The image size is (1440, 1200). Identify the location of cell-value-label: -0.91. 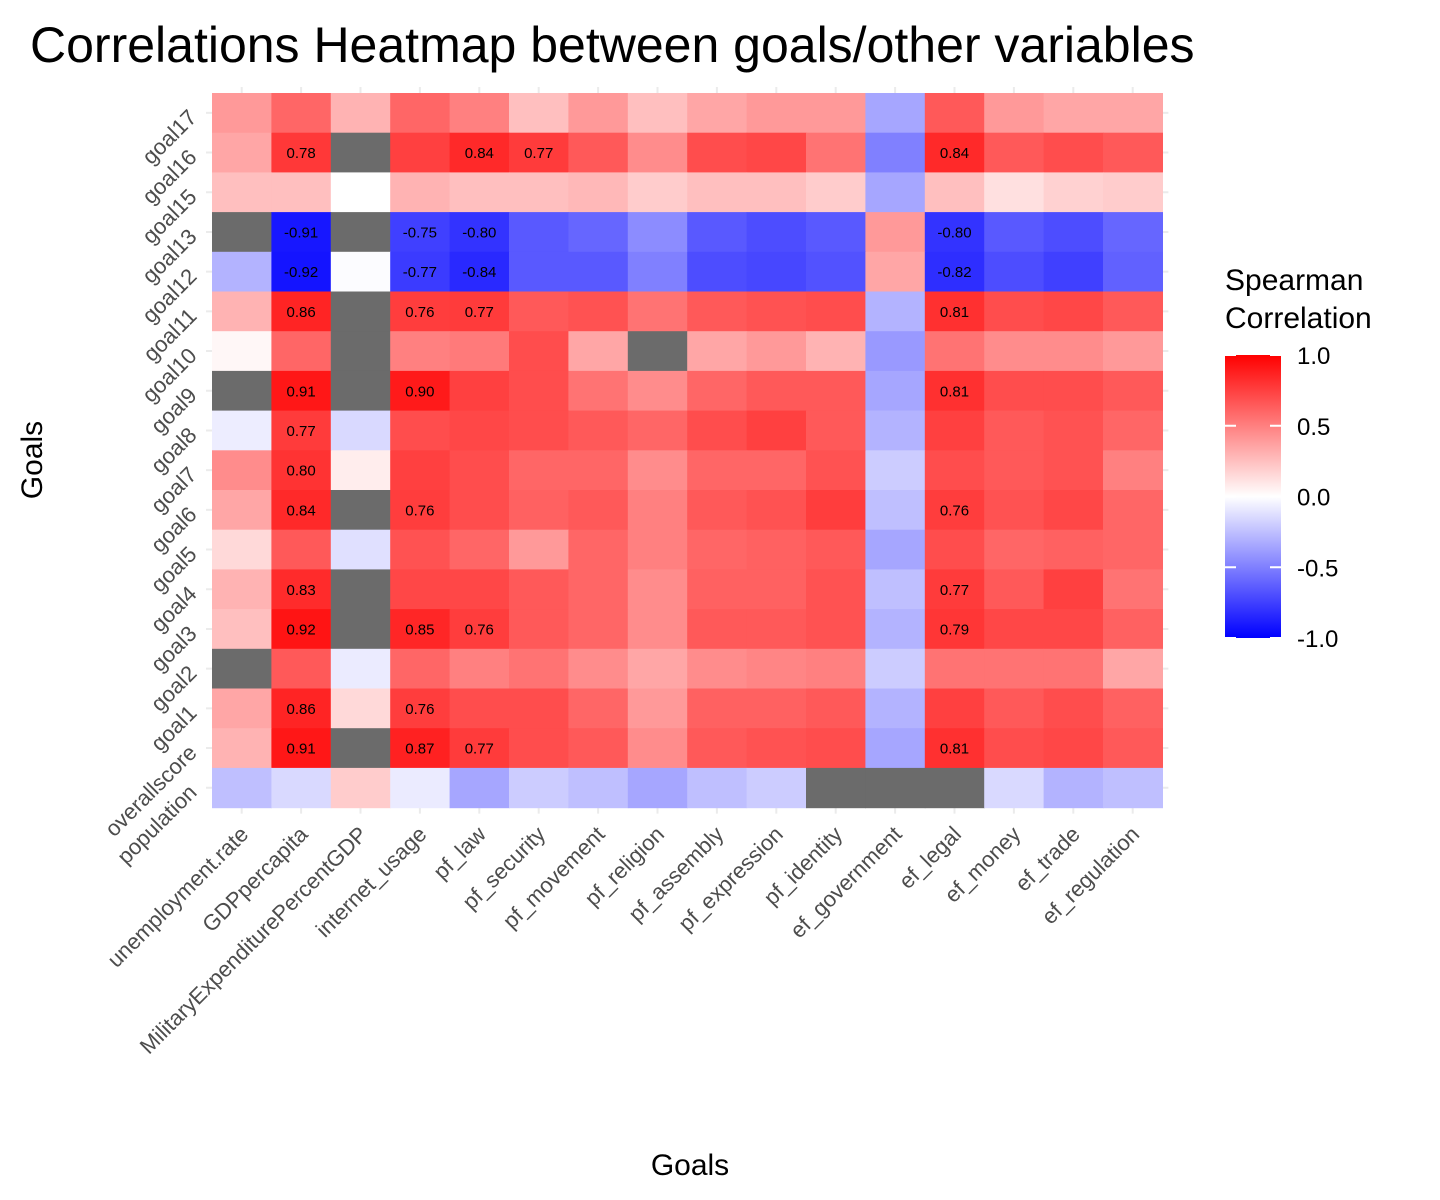
(301, 232).